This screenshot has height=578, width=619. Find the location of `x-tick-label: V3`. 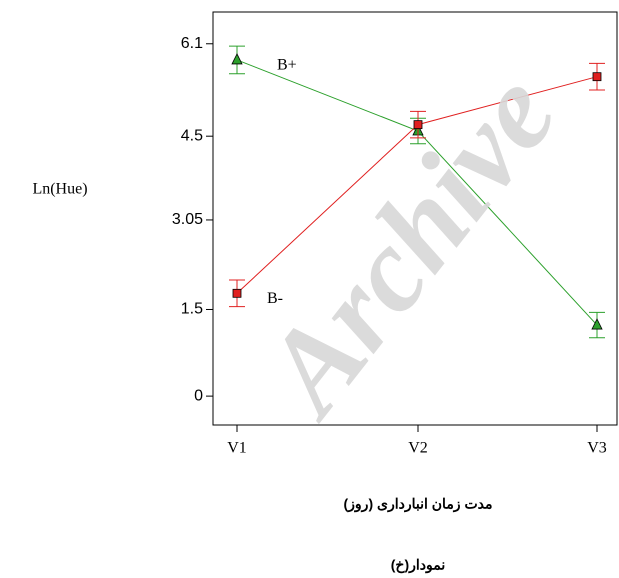

x-tick-label: V3 is located at coordinates (597, 448).